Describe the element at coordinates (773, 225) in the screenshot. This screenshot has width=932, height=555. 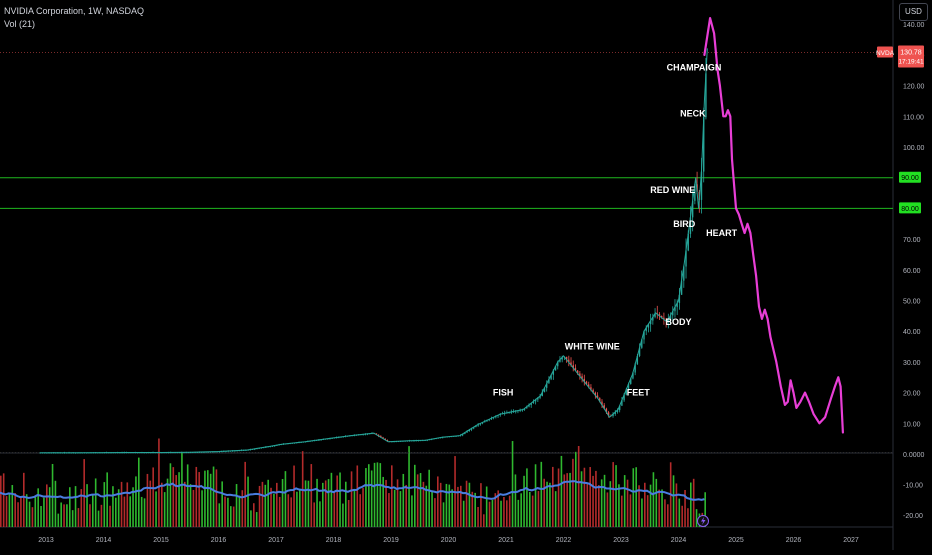
I see `projection-line` at that location.